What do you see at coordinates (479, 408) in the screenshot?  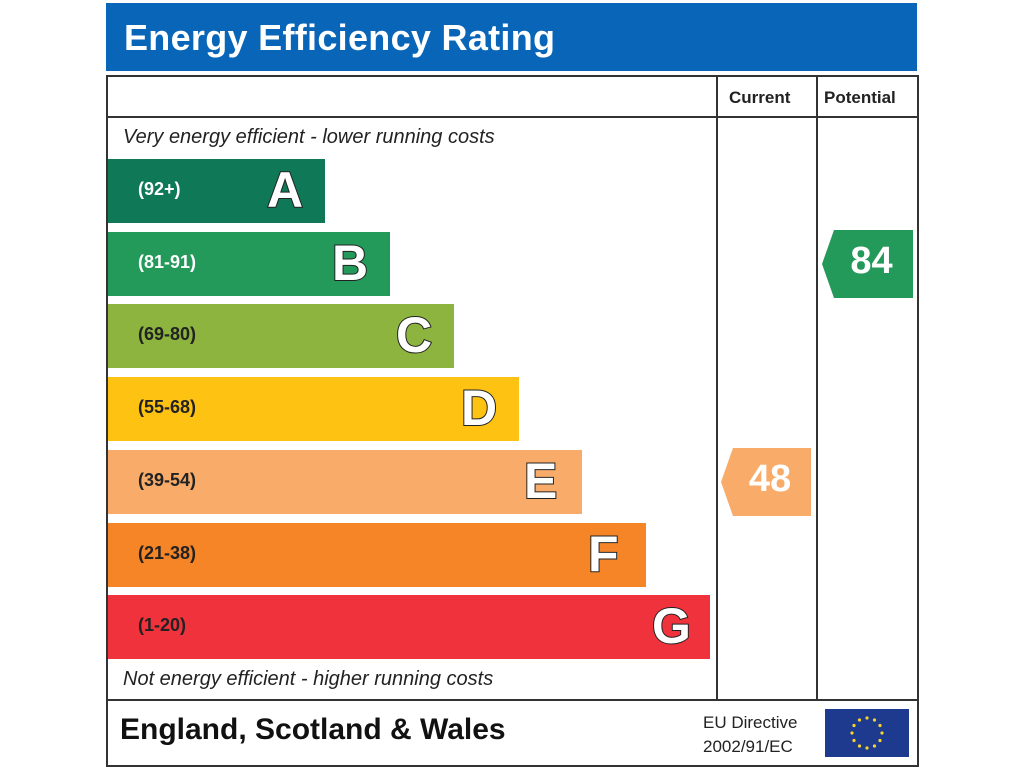 I see `band-letter: D` at bounding box center [479, 408].